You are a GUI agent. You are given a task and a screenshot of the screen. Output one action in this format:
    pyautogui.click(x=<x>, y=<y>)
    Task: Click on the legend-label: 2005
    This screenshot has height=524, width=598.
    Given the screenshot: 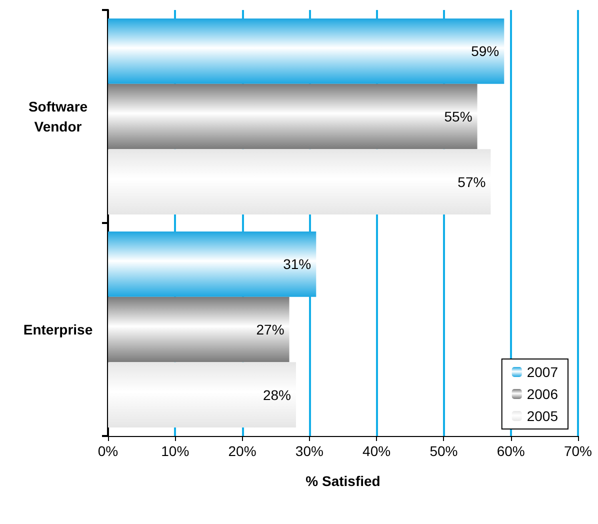 What is the action you would take?
    pyautogui.click(x=542, y=416)
    